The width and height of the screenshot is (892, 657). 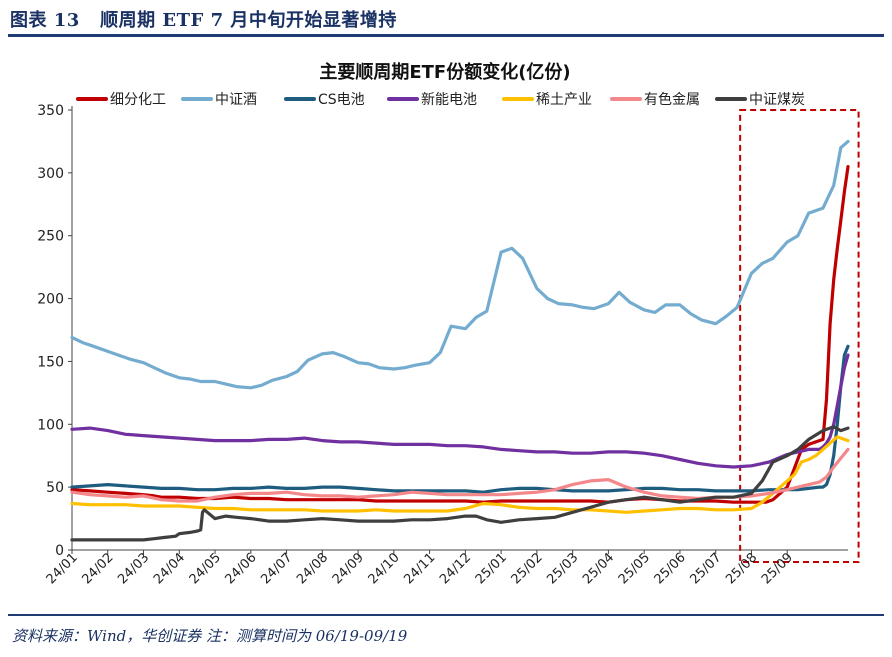 What do you see at coordinates (446, 615) in the screenshot?
I see `footer-rule` at bounding box center [446, 615].